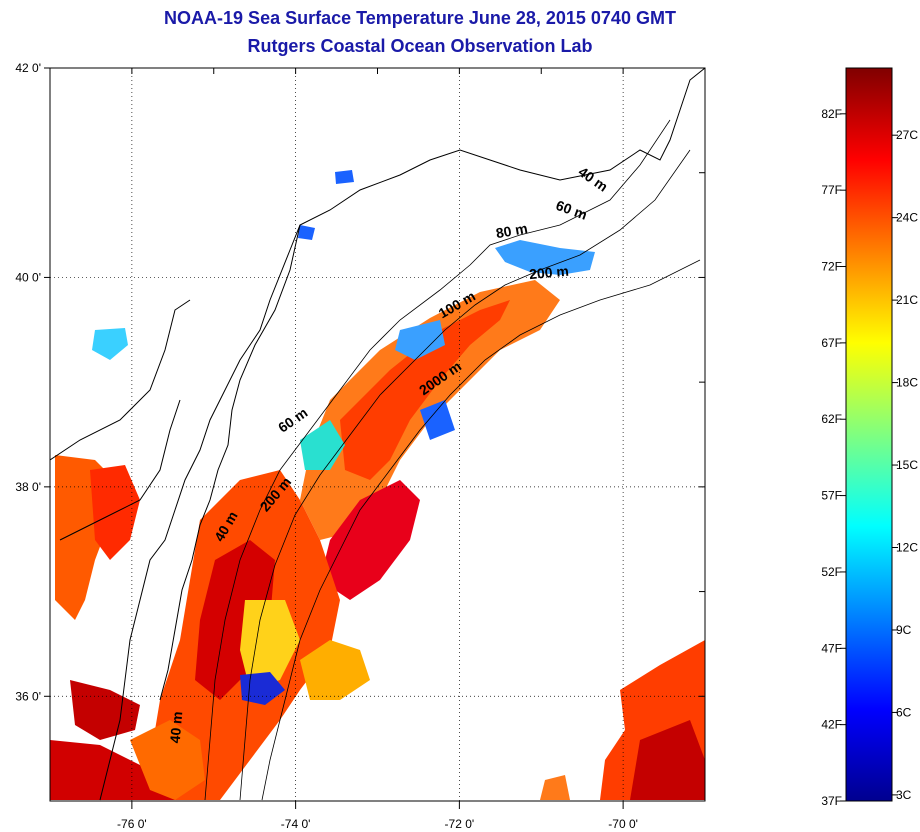  What do you see at coordinates (292, 419) in the screenshot?
I see `isobath-label: 60 m` at bounding box center [292, 419].